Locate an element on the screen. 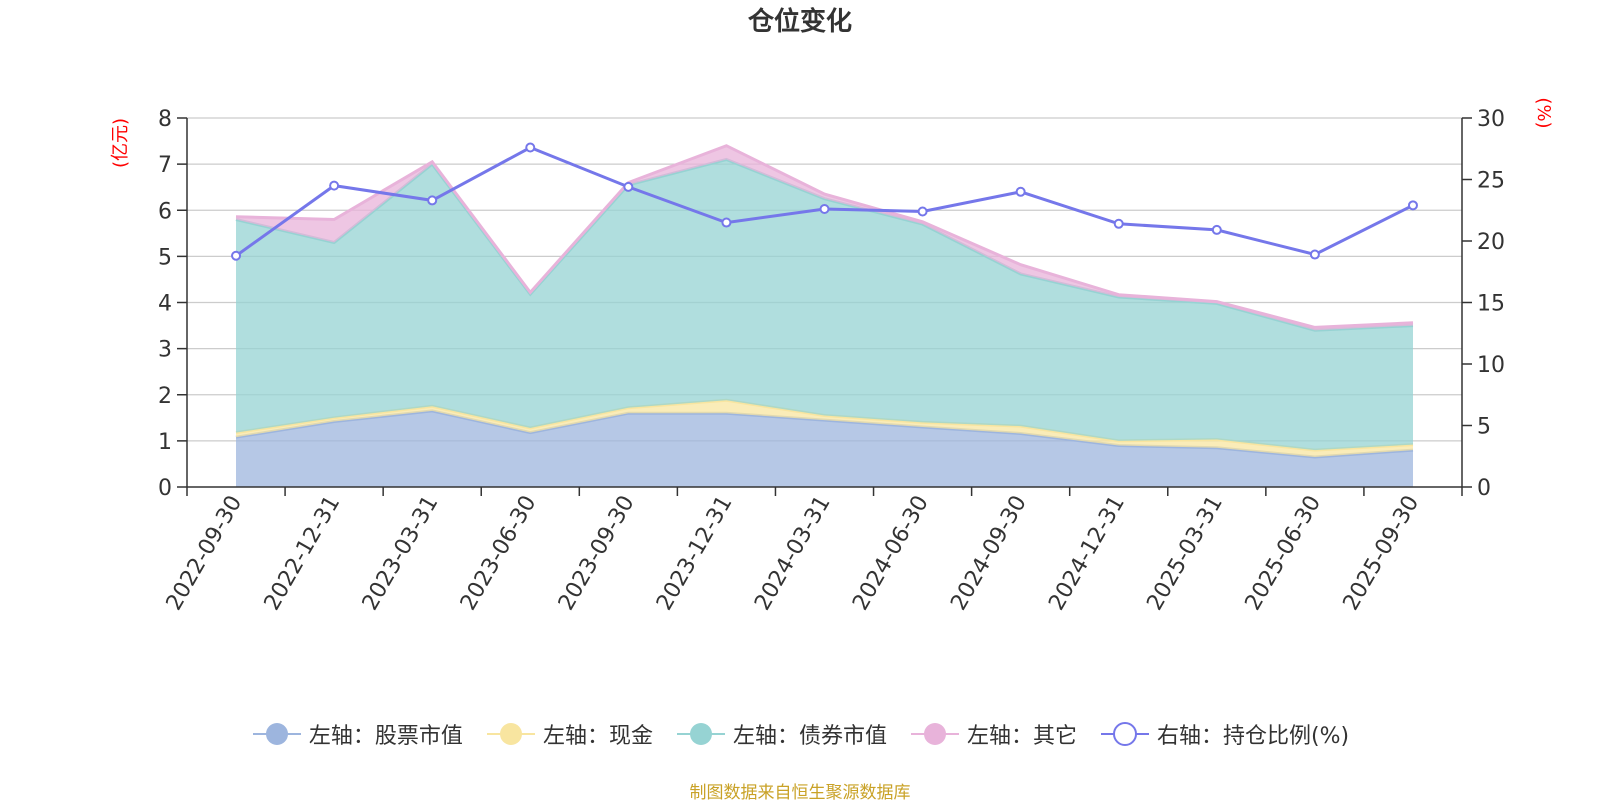 This screenshot has height=803, width=1600. right-axis-tick-label: 15 is located at coordinates (1491, 304).